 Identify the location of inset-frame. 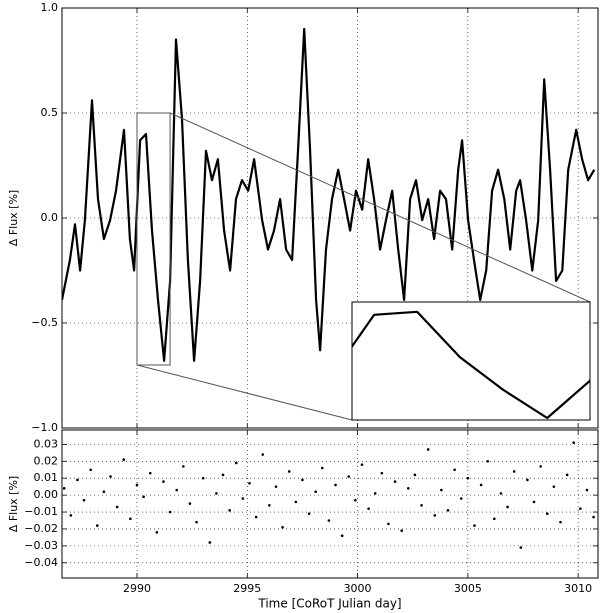
(471, 361).